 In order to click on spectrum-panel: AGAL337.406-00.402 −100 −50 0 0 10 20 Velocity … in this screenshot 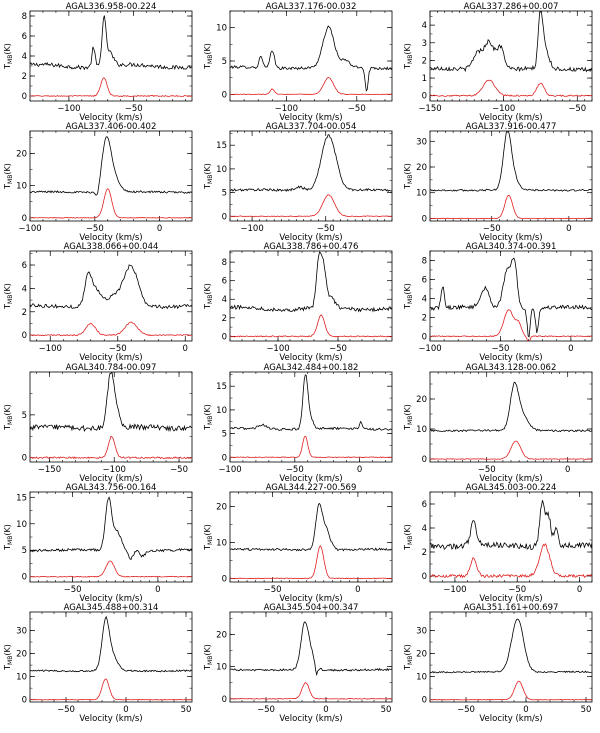, I will do `click(98, 182)`.